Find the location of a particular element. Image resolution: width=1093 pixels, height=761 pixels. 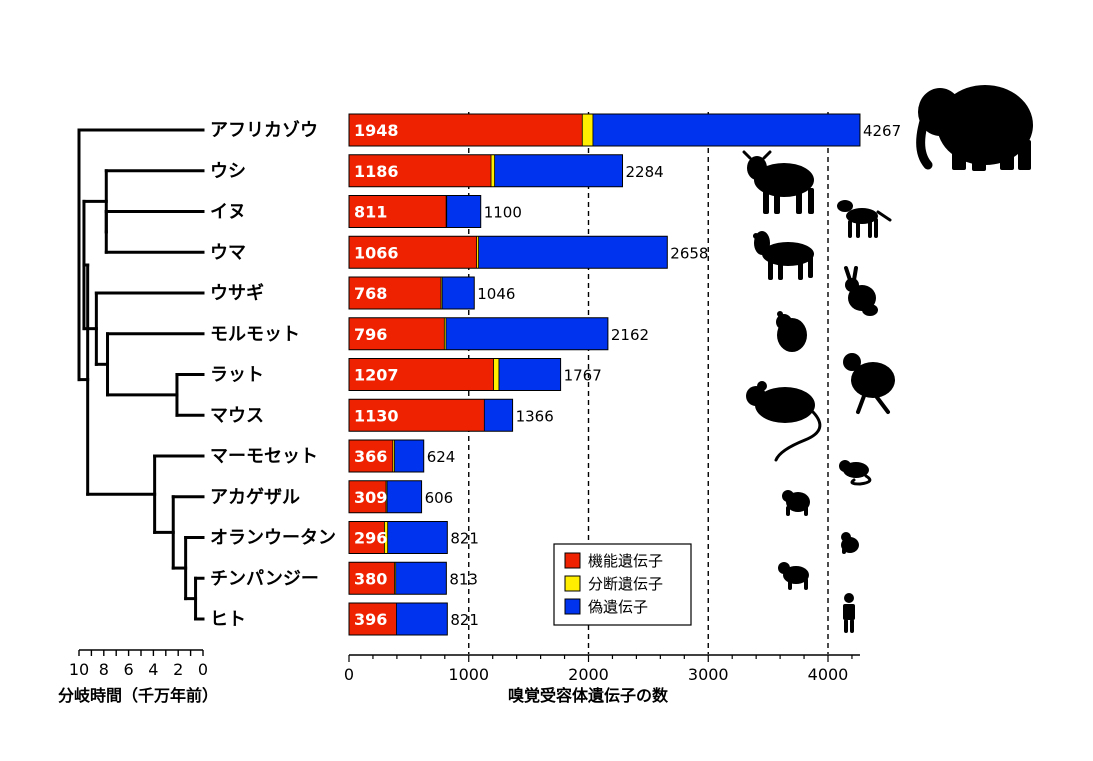

species-label: ウマ is located at coordinates (228, 252).